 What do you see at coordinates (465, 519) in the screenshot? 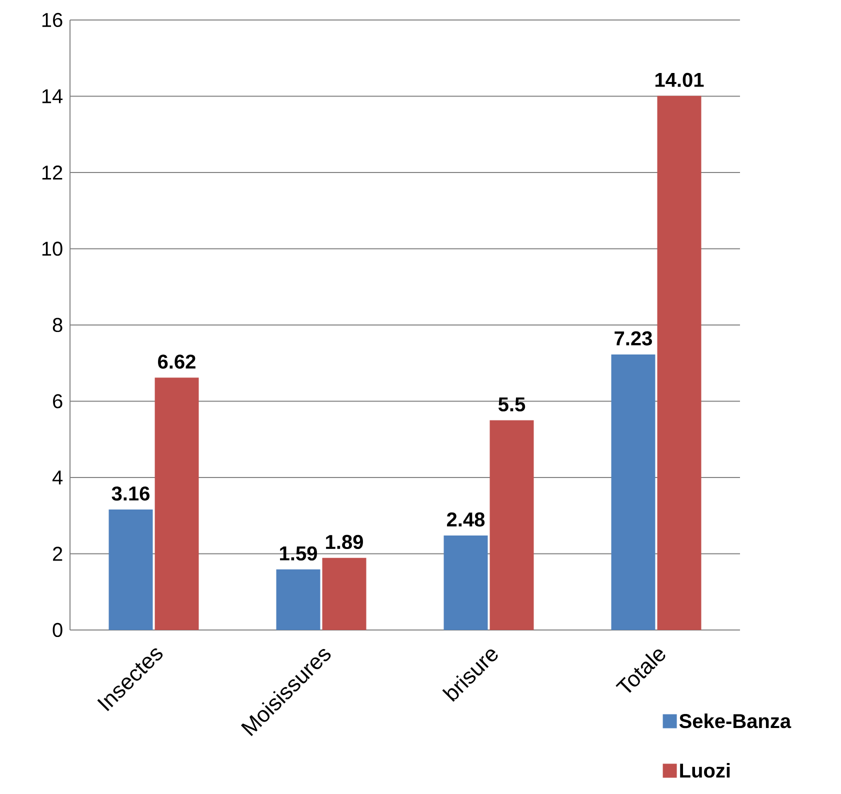
I see `data-label: 2.48` at bounding box center [465, 519].